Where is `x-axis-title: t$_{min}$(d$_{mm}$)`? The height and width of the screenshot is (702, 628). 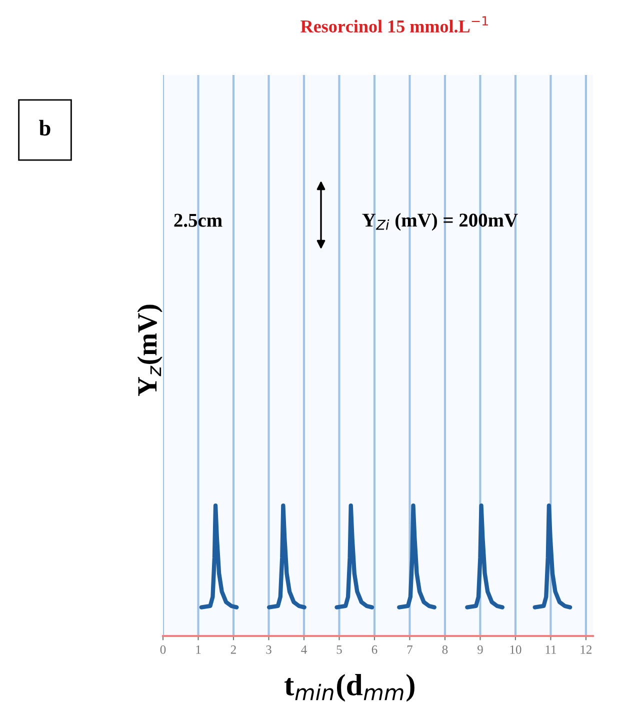
x-axis-title: t$_{min}$(d$_{mm}$) is located at coordinates (349, 688).